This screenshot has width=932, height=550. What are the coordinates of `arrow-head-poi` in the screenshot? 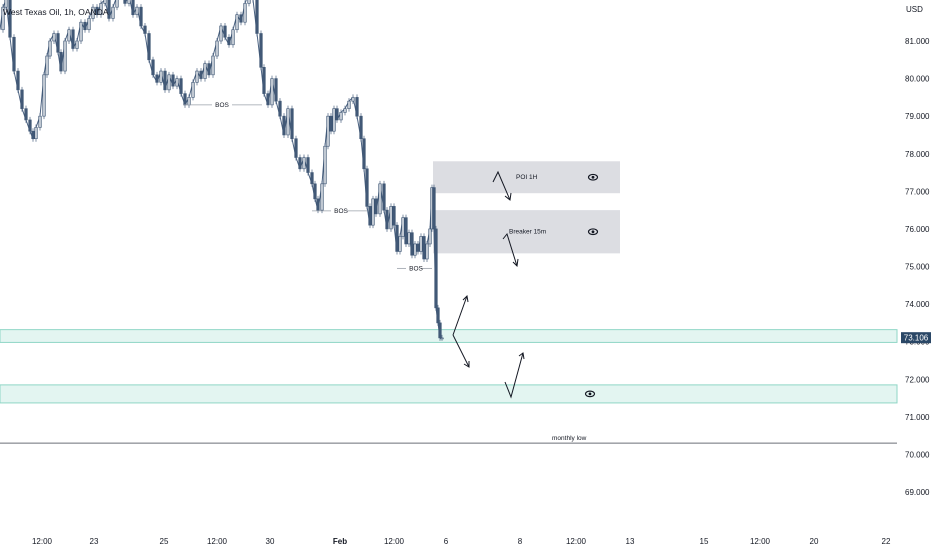 It's located at (508, 196).